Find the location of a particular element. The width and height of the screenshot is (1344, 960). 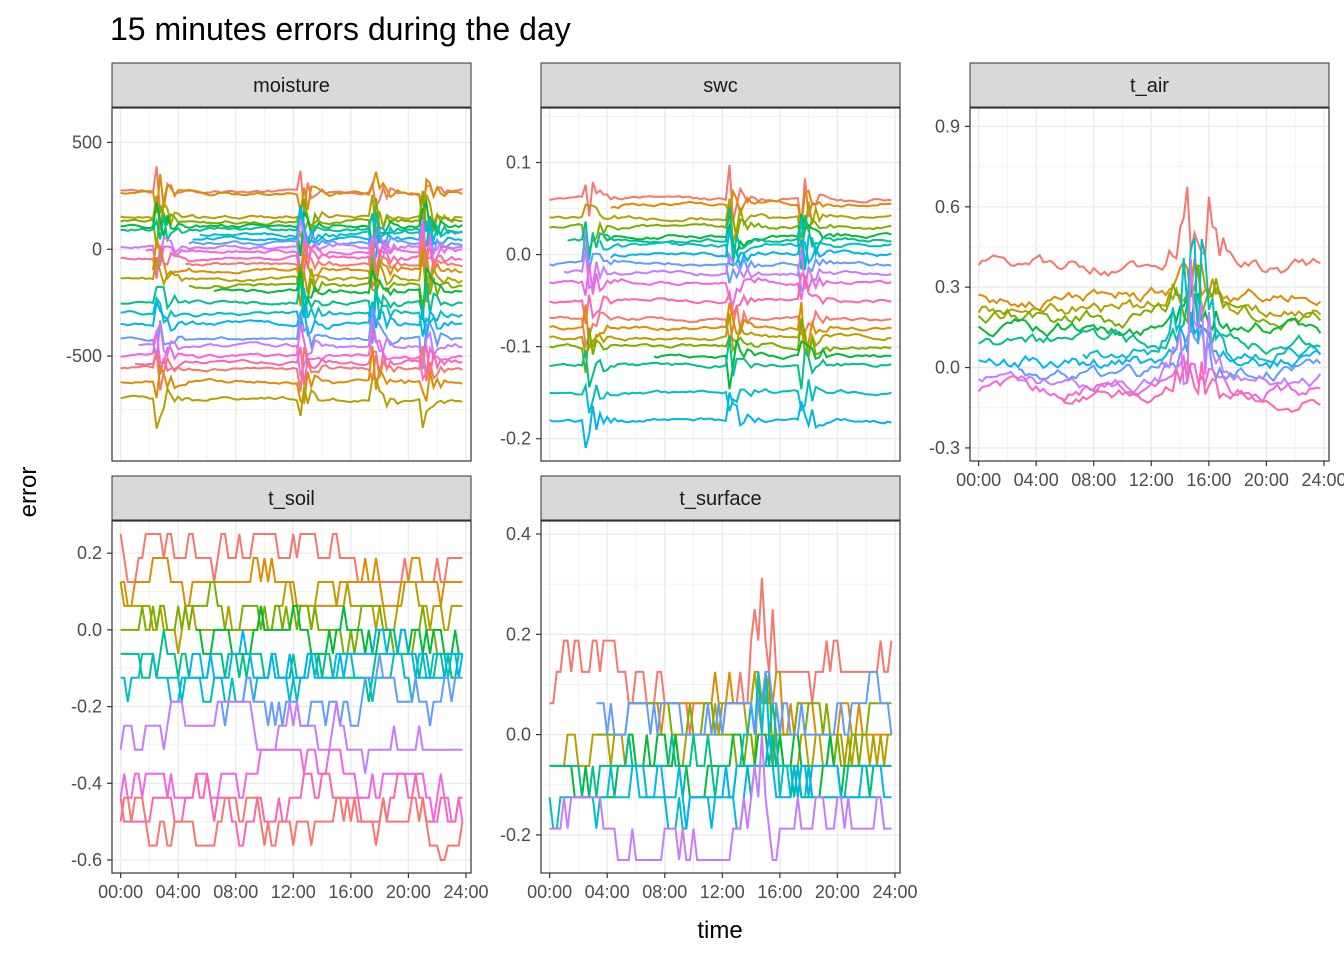

facet-label: swc is located at coordinates (720, 86).